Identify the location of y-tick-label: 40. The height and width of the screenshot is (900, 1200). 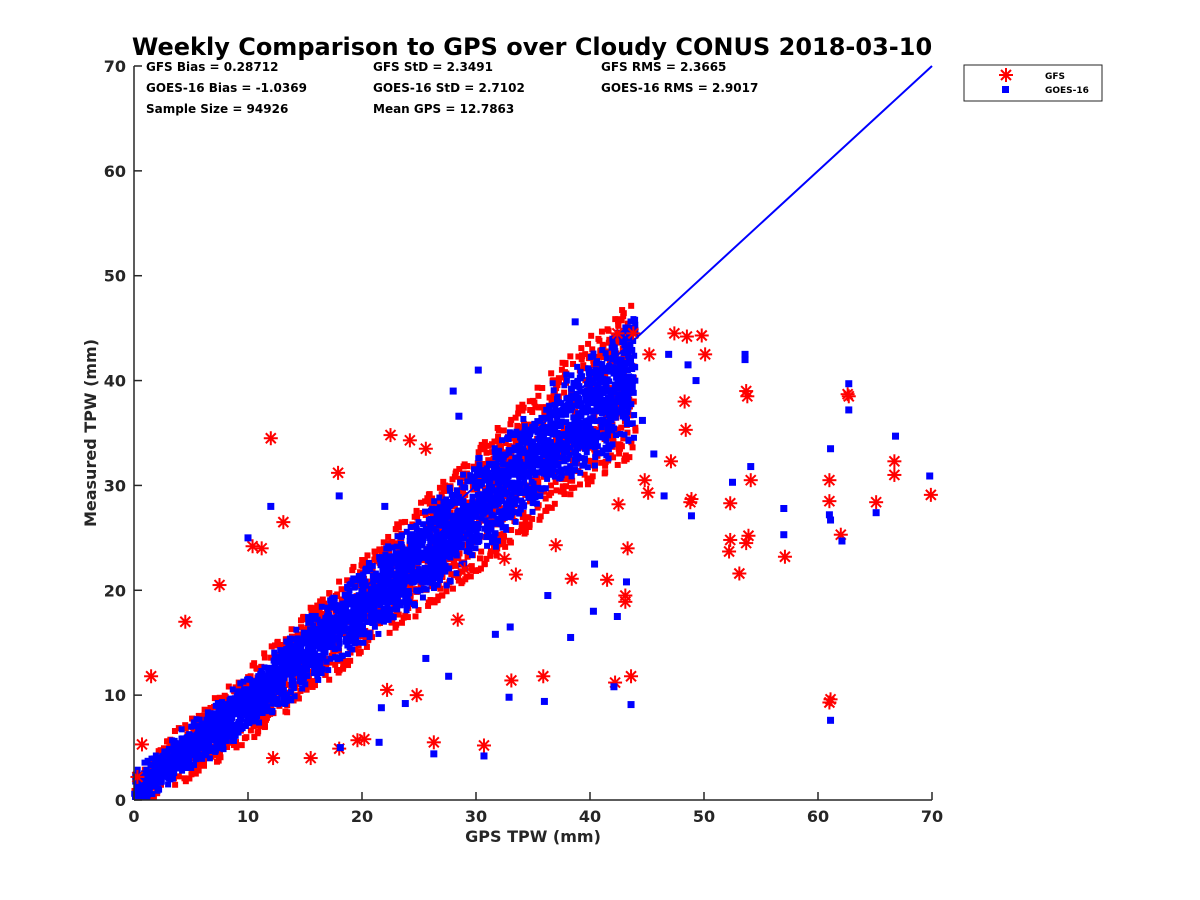
(115, 381).